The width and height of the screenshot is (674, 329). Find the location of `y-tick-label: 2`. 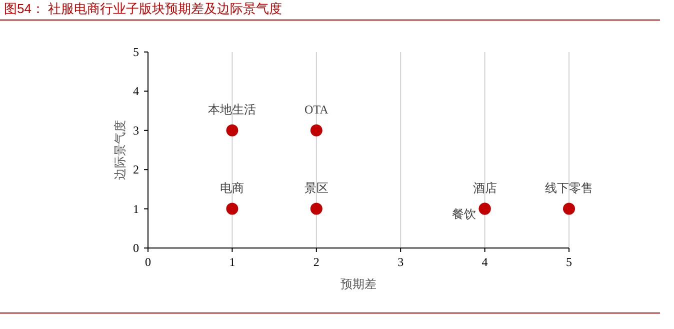

y-tick-label: 2 is located at coordinates (136, 169).